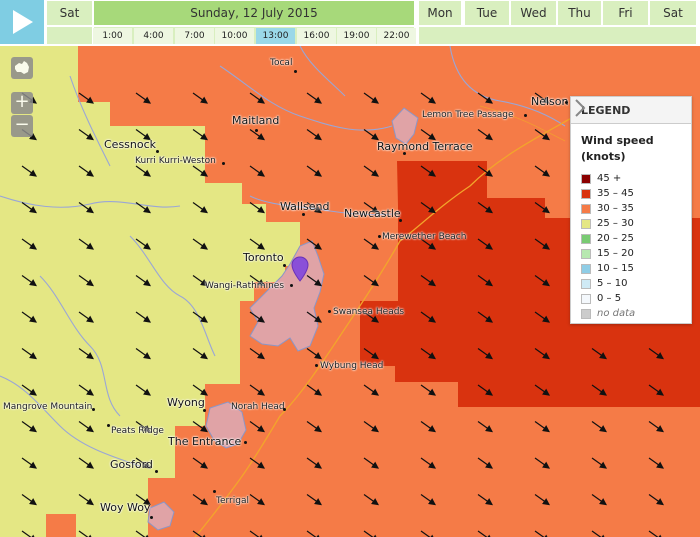 This screenshot has height=537, width=700. What do you see at coordinates (316, 36) in the screenshot?
I see `hour-16: 16:00` at bounding box center [316, 36].